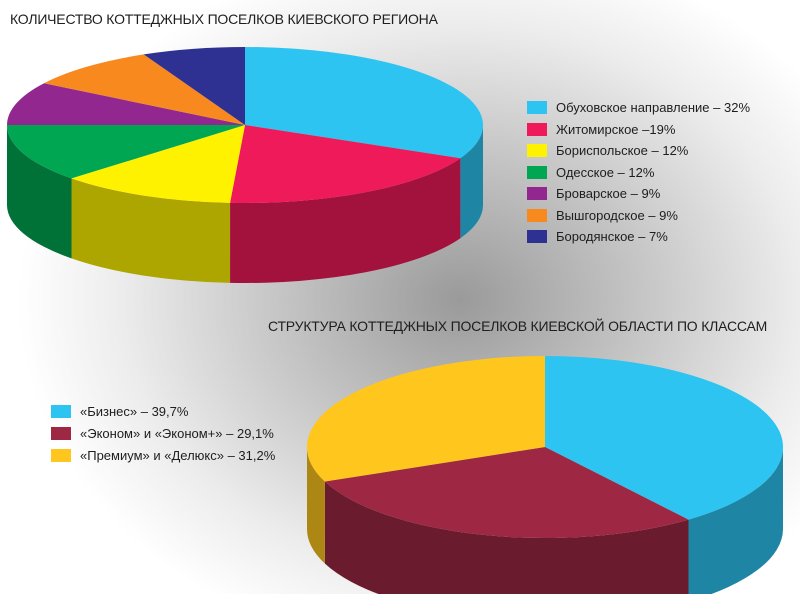  Describe the element at coordinates (612, 237) in the screenshot. I see `legend-label: Бородянское – 7%` at that location.